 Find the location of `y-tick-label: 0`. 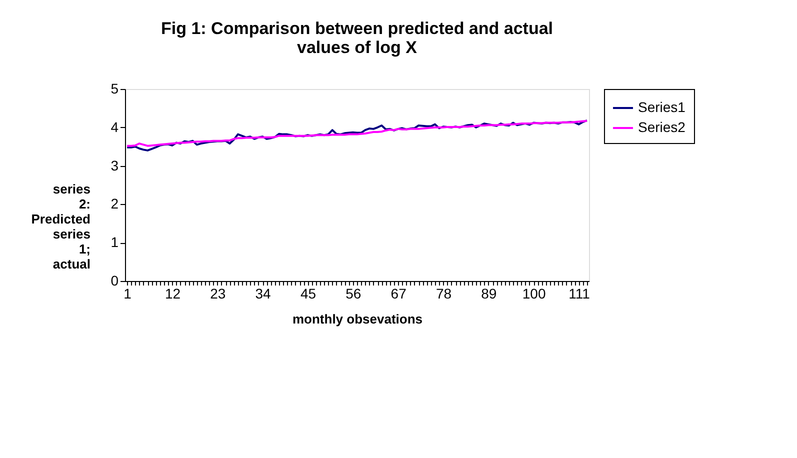

y-tick-label: 0 is located at coordinates (114, 280).